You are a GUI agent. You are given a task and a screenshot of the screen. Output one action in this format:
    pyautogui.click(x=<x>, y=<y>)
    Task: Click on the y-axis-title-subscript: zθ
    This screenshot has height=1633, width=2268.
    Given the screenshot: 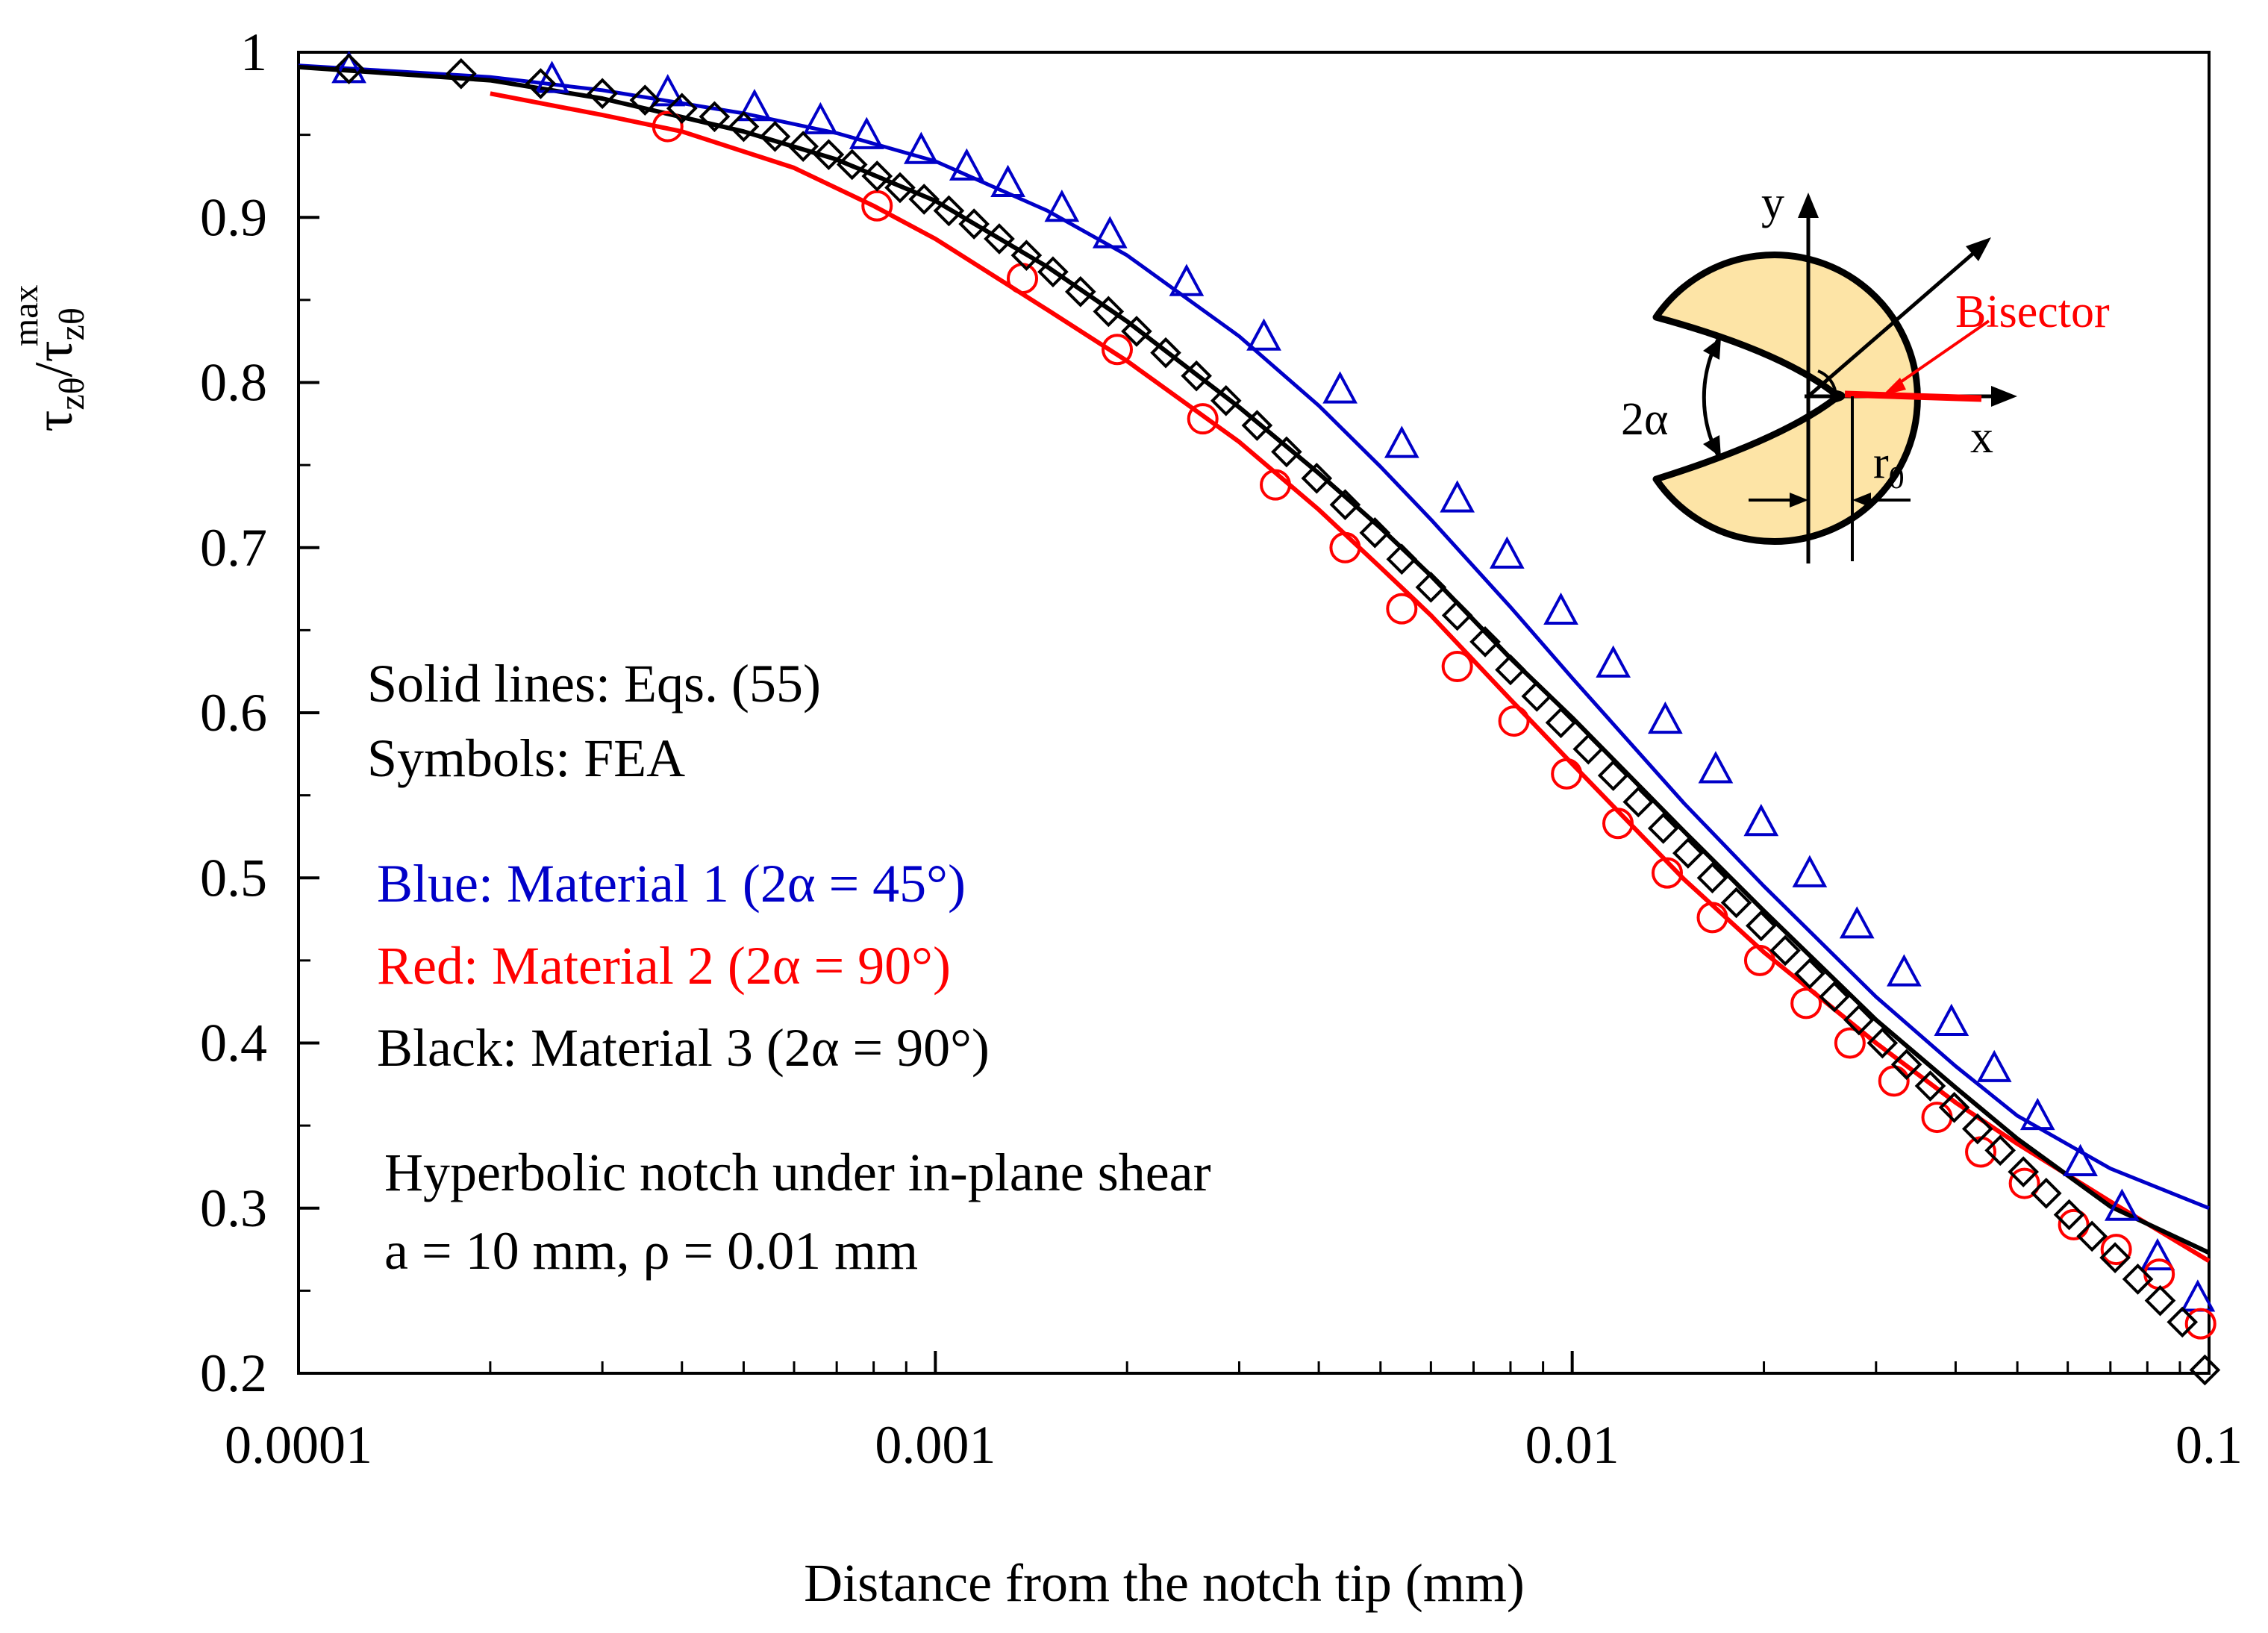 What is the action you would take?
    pyautogui.click(x=72, y=393)
    